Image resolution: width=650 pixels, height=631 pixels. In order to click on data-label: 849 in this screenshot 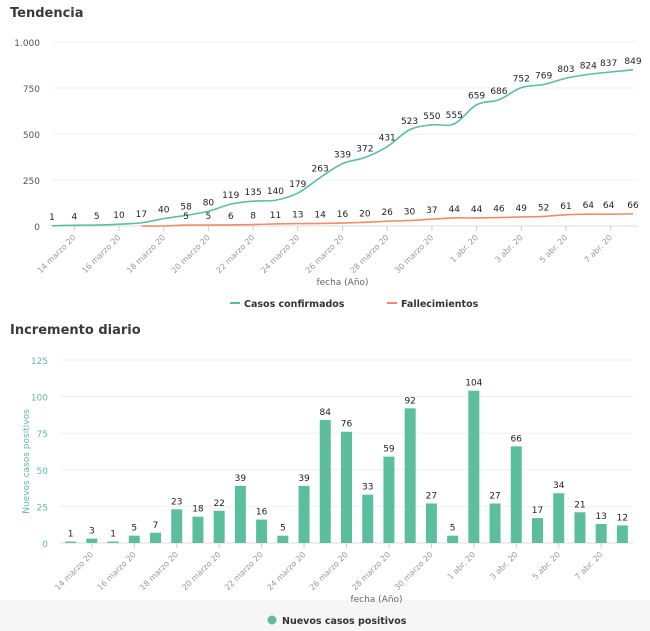, I will do `click(632, 62)`.